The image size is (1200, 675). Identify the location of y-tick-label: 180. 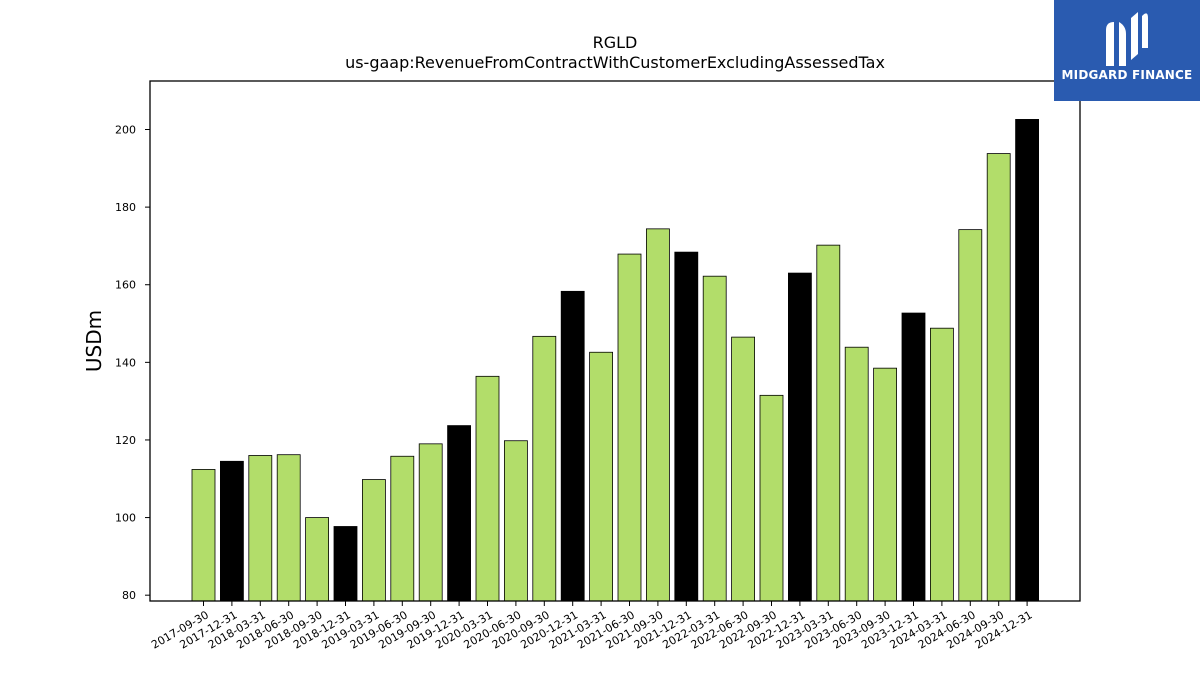
(125, 207).